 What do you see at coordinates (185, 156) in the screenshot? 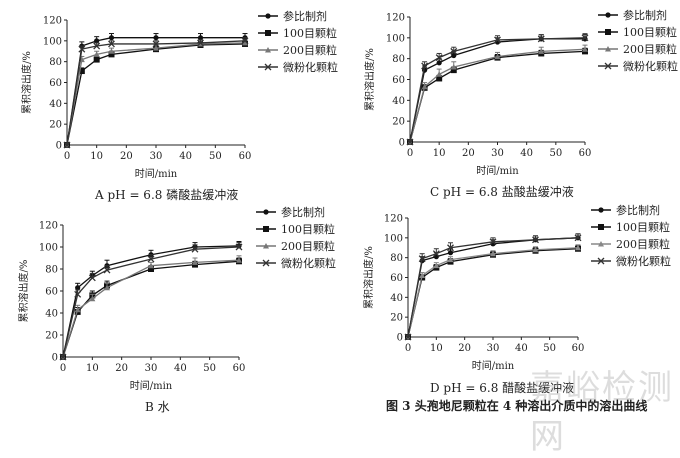
I see `x-tick-label: 40` at bounding box center [185, 156].